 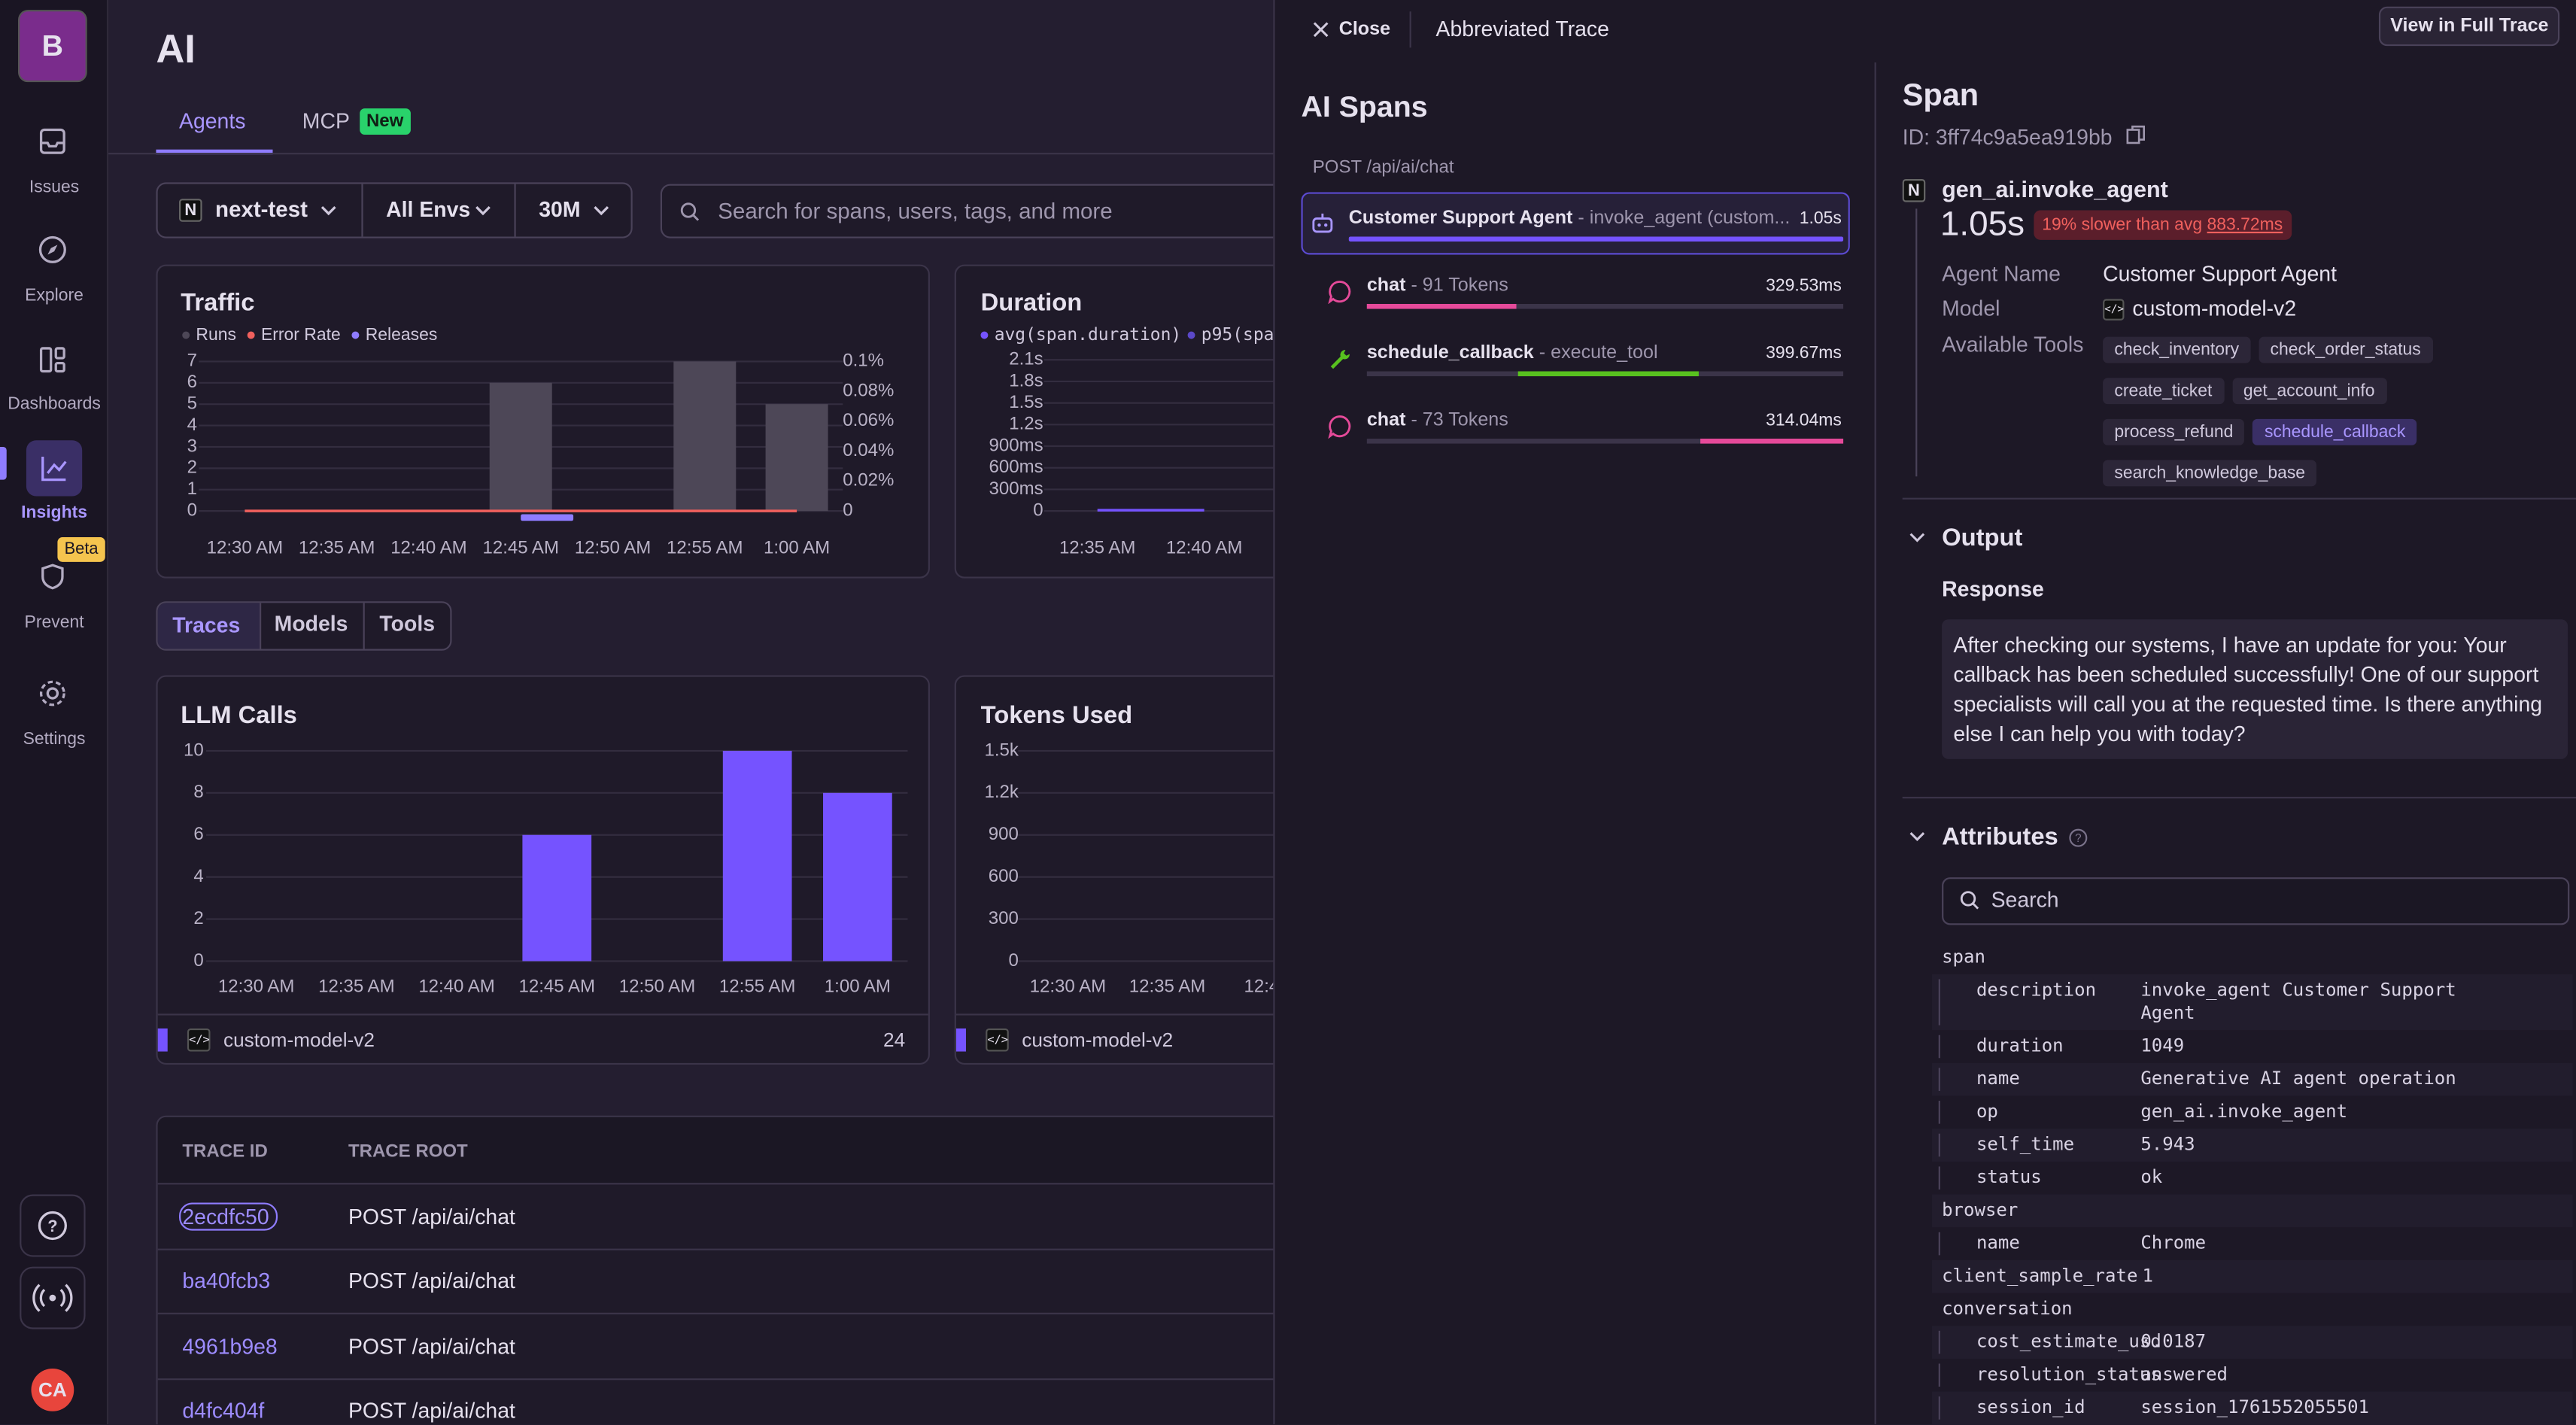 I want to click on attribute-row: name Generative AI agent operation, so click(x=2252, y=1079).